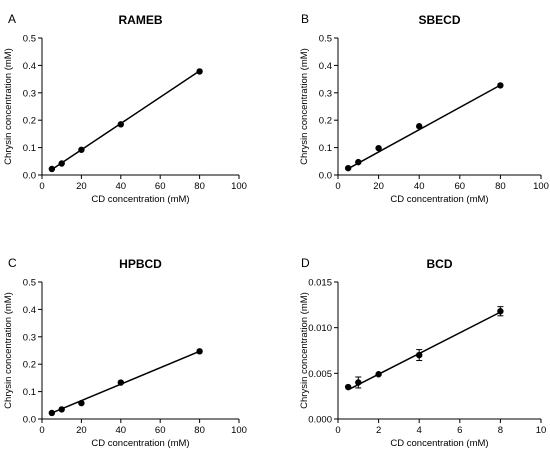  I want to click on y-tick-label: 0.005, so click(320, 374).